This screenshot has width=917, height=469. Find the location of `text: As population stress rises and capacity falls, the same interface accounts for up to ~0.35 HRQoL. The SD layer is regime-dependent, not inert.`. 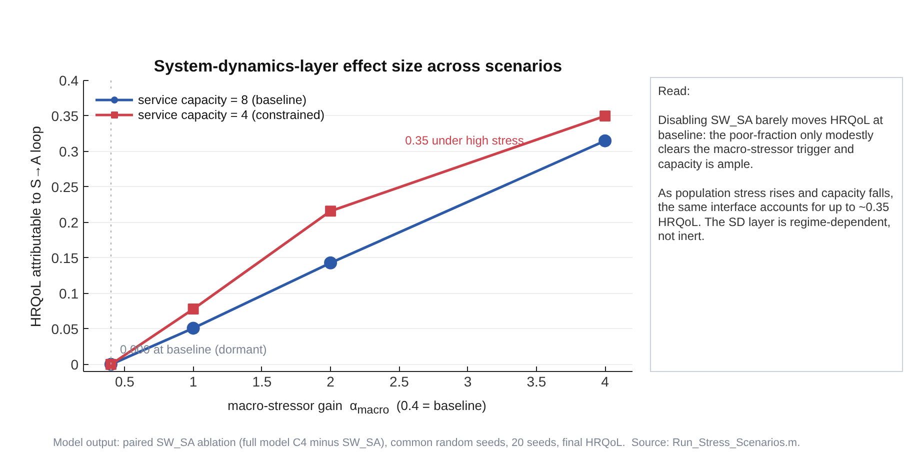

text: As population stress rises and capacity falls, the same interface accounts for up to ~0.35 HRQoL. The SD layer is regime-dependent, not inert. is located at coordinates (776, 214).